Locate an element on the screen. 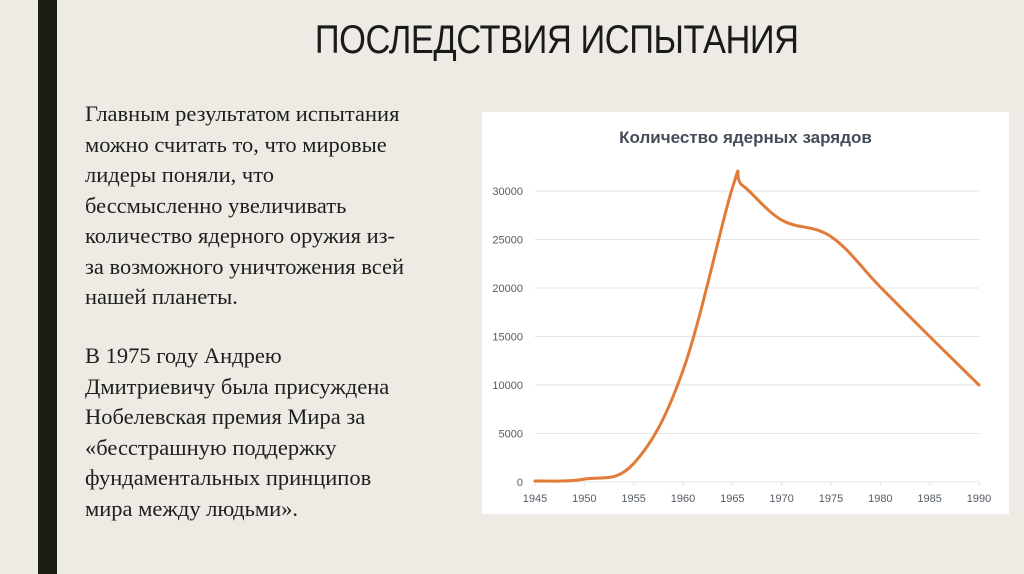 The width and height of the screenshot is (1024, 574). left-accent-bar is located at coordinates (47, 287).